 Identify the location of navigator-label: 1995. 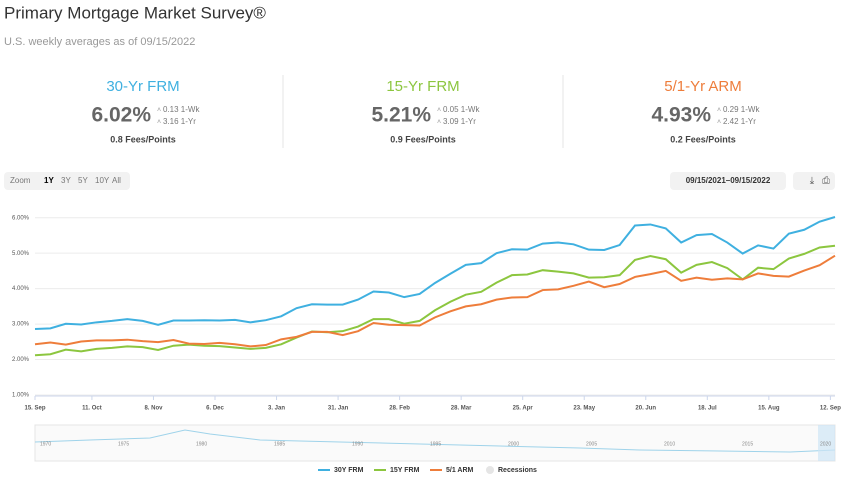
(435, 444).